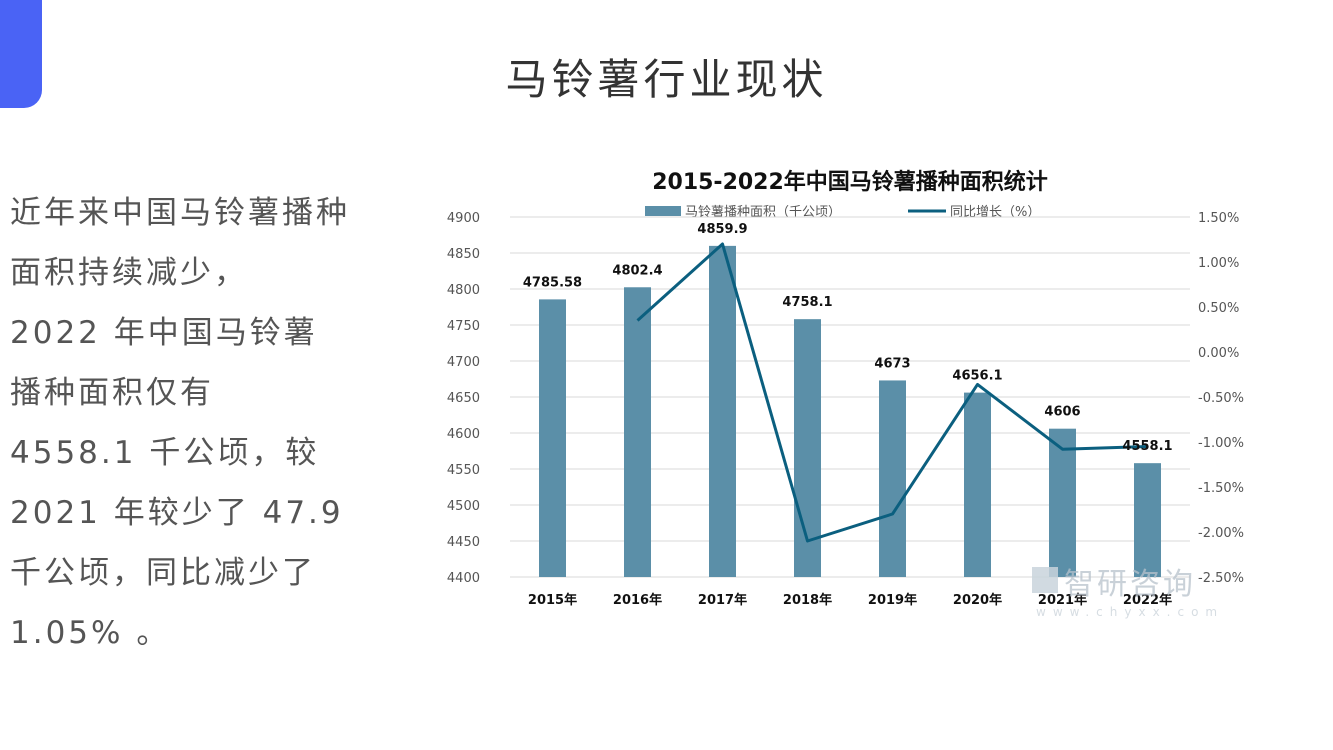  What do you see at coordinates (1045, 580) in the screenshot?
I see `watermark-logo-icon` at bounding box center [1045, 580].